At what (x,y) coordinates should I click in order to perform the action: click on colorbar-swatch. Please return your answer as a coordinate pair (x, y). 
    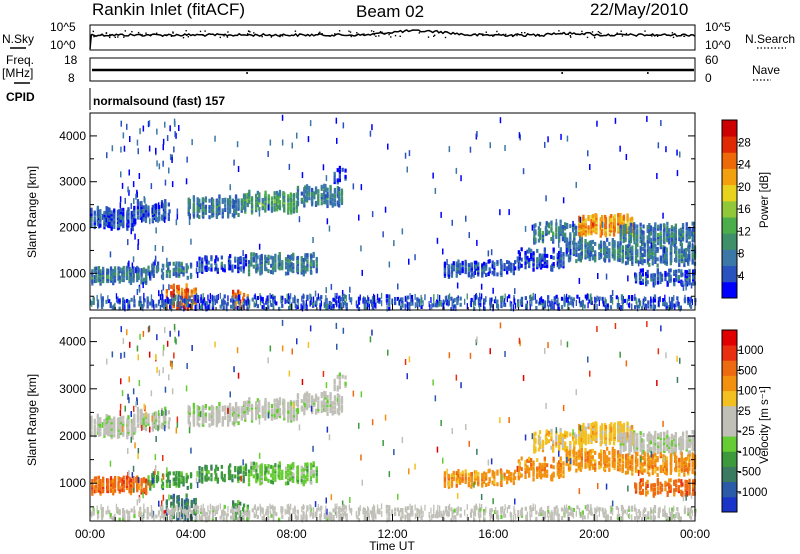
    Looking at the image, I should click on (729, 241).